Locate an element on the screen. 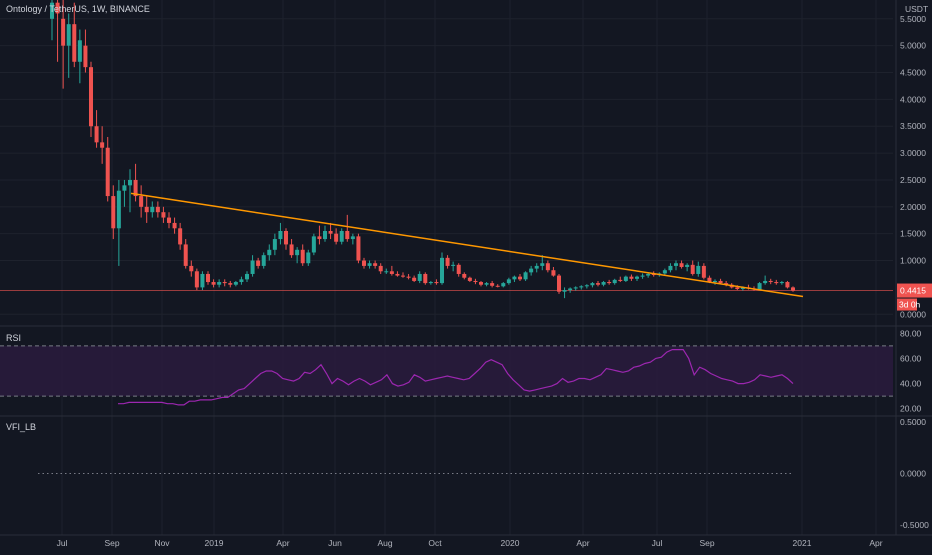 Image resolution: width=932 pixels, height=555 pixels. trendline-group is located at coordinates (467, 245).